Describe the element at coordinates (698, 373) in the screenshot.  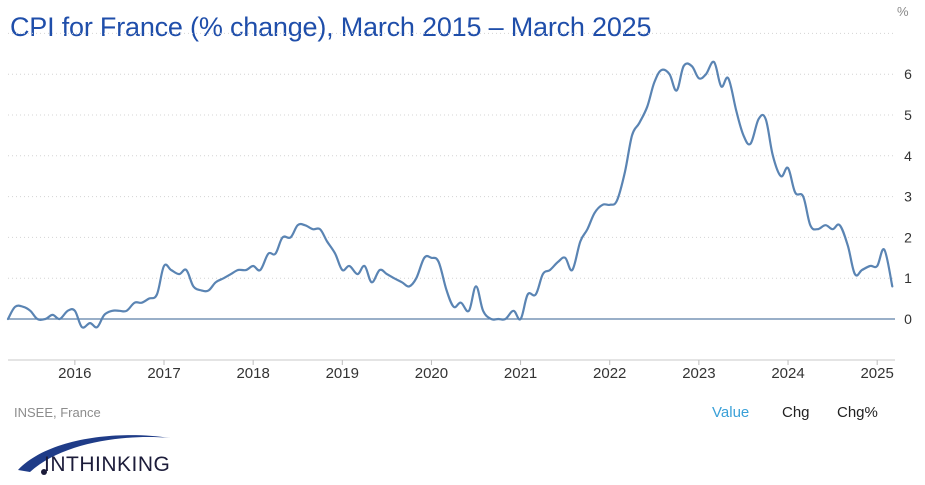
I see `x-tick-label: 2023` at that location.